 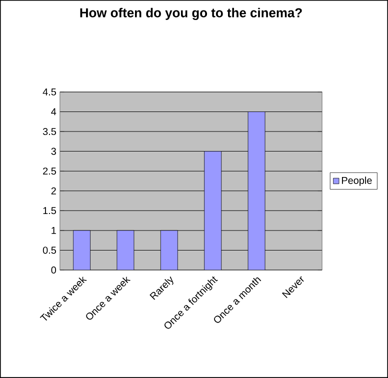 I want to click on y-tick-label: 2.5, so click(x=49, y=171).